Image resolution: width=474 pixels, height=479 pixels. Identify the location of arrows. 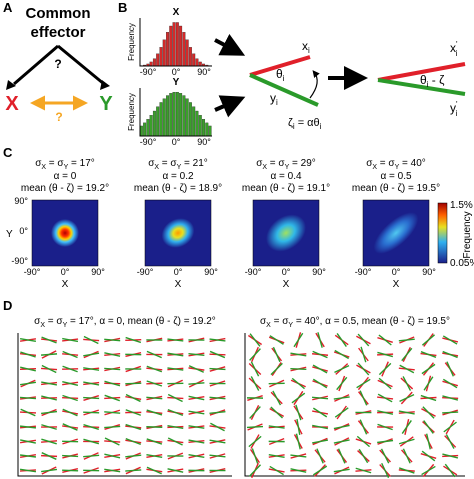
(59, 65).